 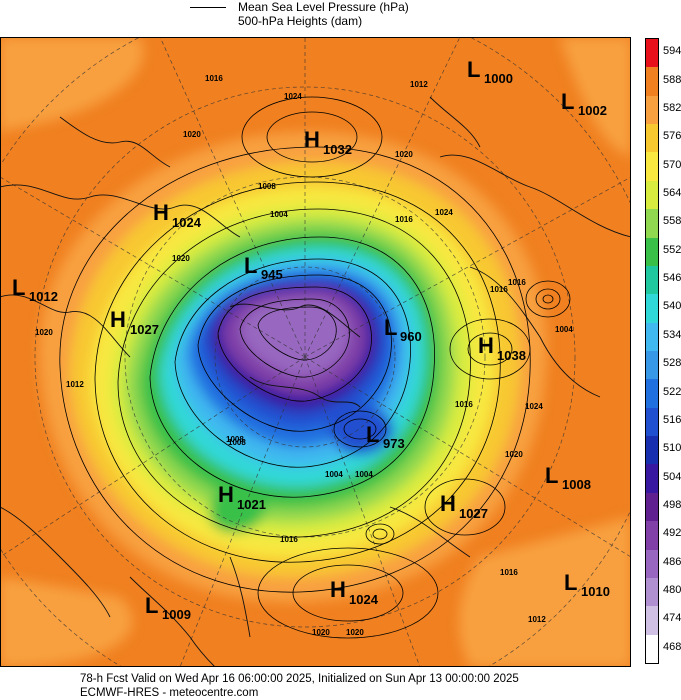 I want to click on svg-text: 1012, so click(x=43, y=296).